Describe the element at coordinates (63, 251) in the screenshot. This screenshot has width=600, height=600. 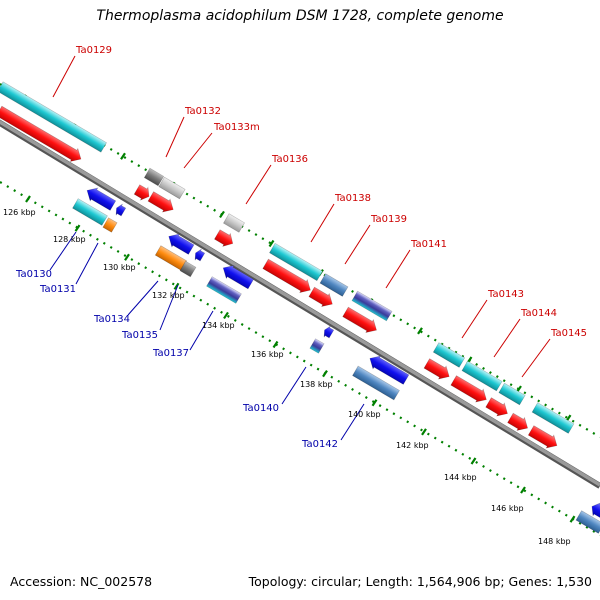
I see `leader-ta0130` at that location.